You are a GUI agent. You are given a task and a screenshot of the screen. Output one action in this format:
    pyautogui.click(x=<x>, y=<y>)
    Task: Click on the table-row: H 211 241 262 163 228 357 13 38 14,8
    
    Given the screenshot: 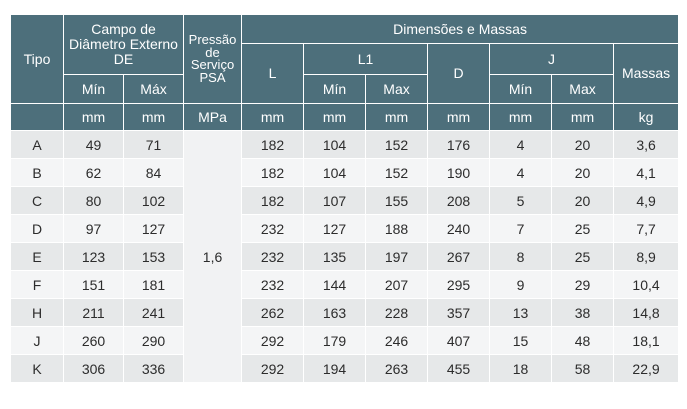 What is the action you would take?
    pyautogui.click(x=345, y=312)
    